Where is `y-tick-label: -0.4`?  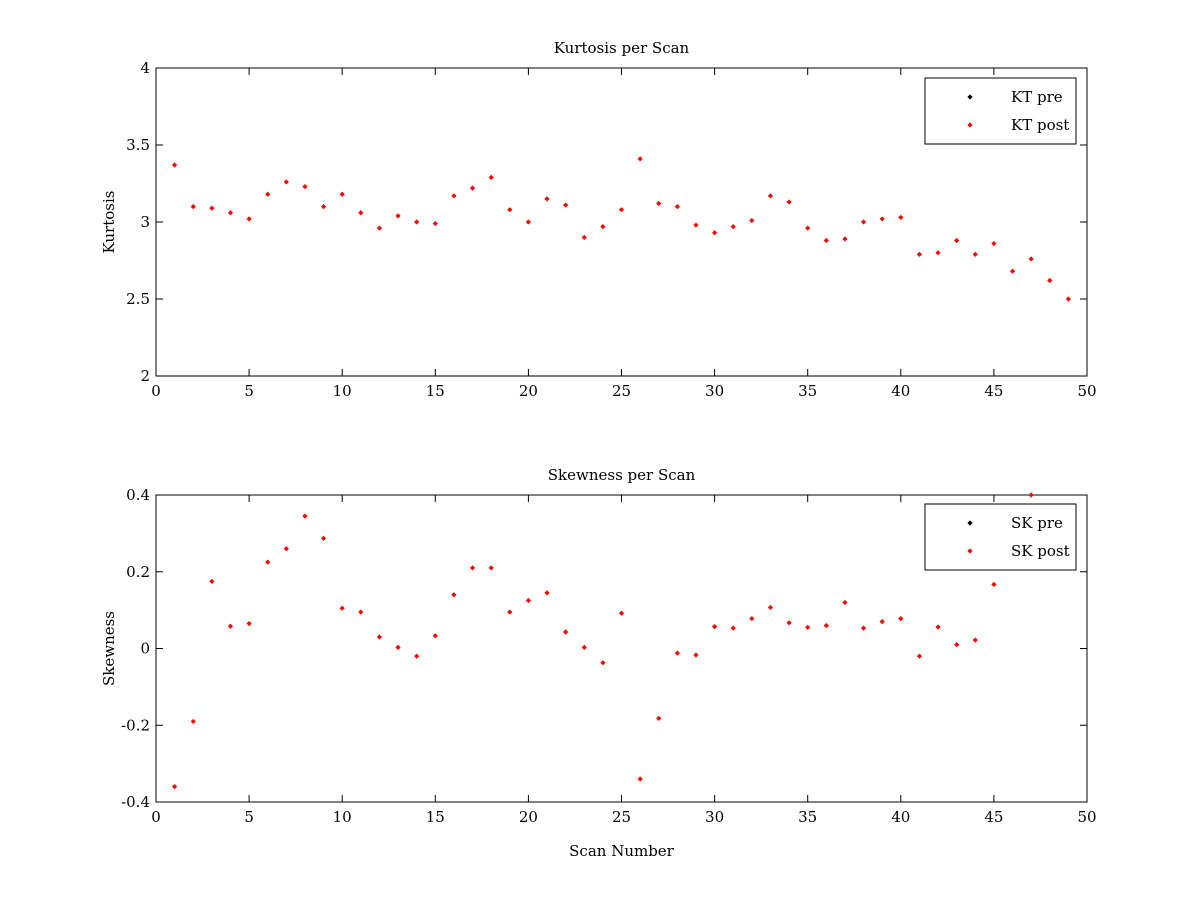 y-tick-label: -0.4 is located at coordinates (135, 802).